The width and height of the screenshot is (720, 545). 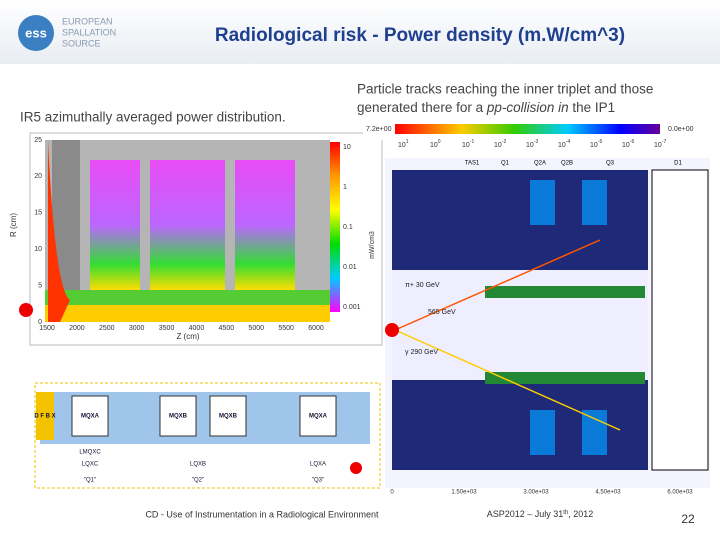 What do you see at coordinates (610, 164) in the screenshot?
I see `element-label: Q3` at bounding box center [610, 164].